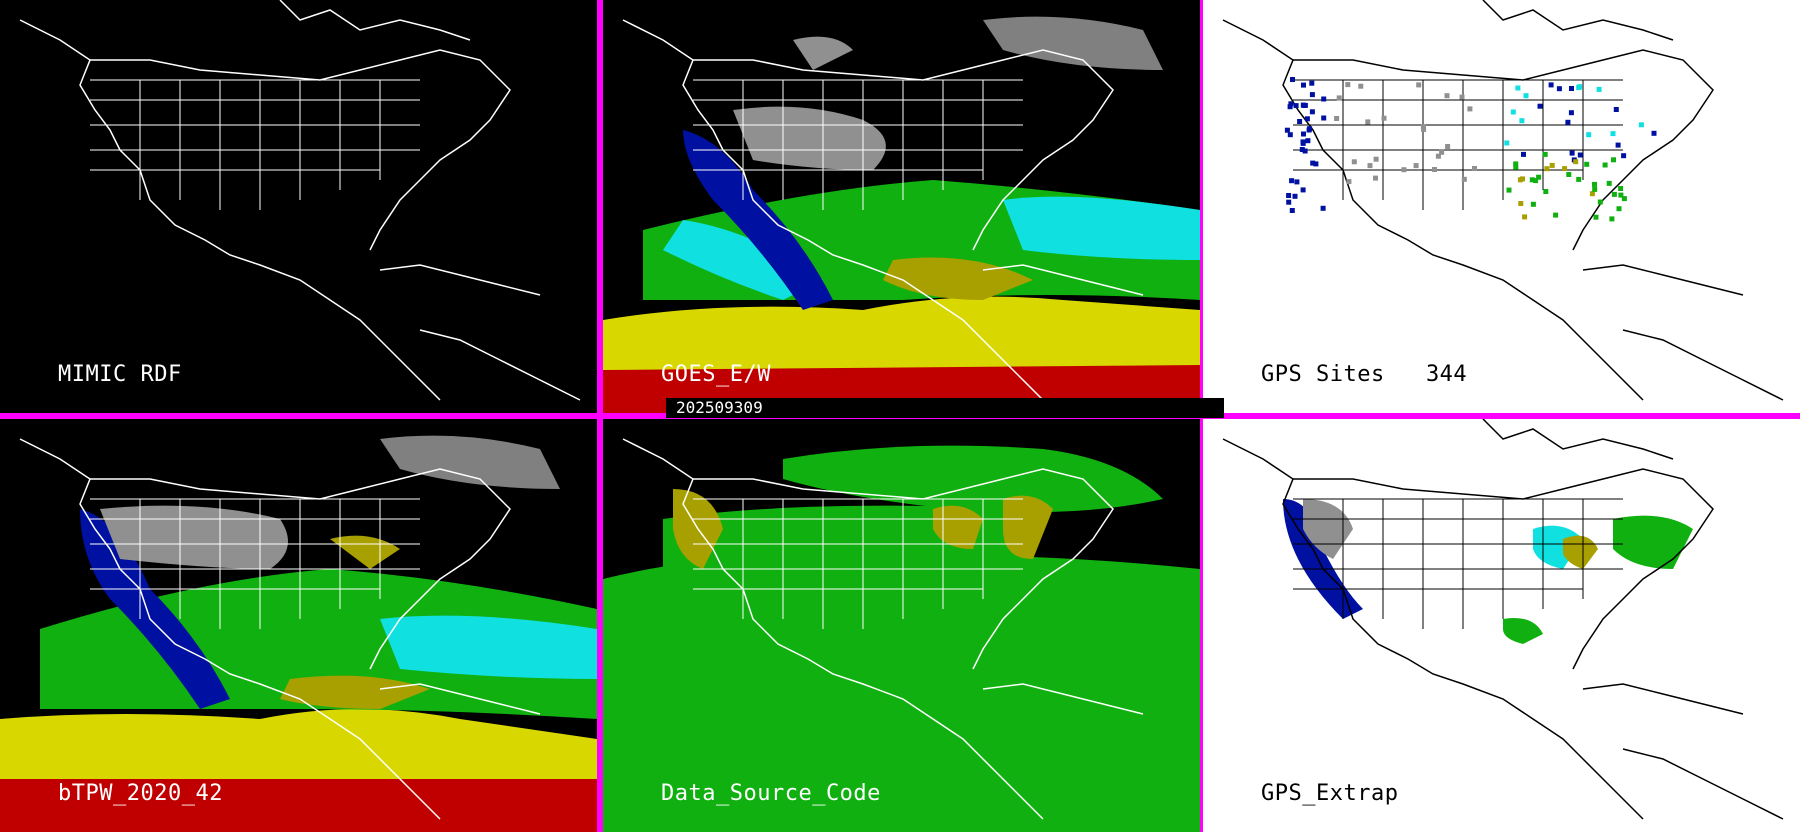 The height and width of the screenshot is (832, 1800). I want to click on panel-label: MIMIC RDF, so click(120, 374).